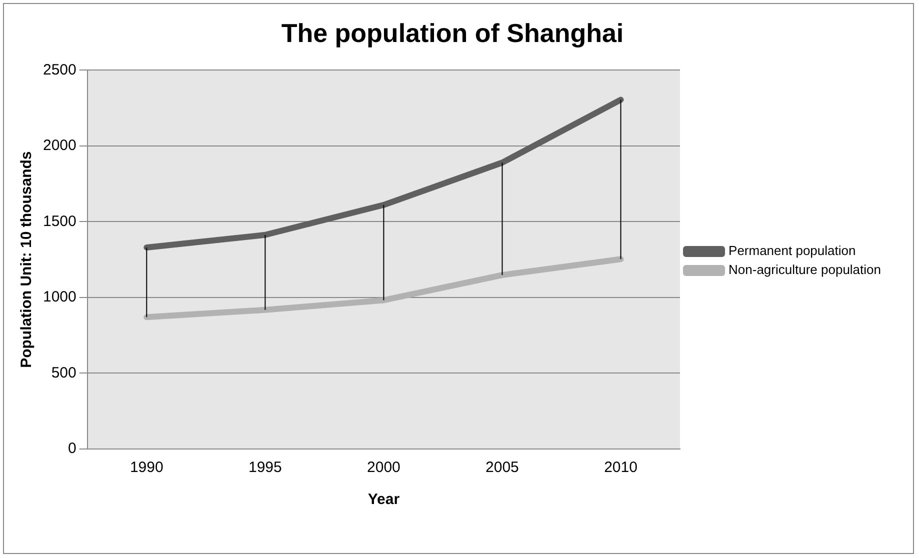 The image size is (919, 558). What do you see at coordinates (384, 499) in the screenshot?
I see `x-axis-title: Year` at bounding box center [384, 499].